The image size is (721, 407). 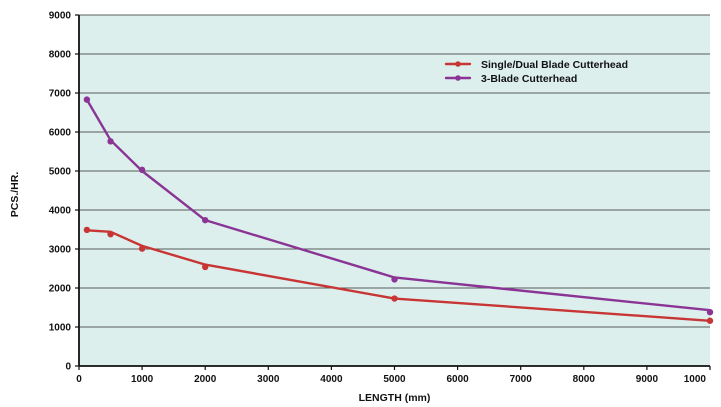 What do you see at coordinates (60, 94) in the screenshot?
I see `y-tick-label: 7000` at bounding box center [60, 94].